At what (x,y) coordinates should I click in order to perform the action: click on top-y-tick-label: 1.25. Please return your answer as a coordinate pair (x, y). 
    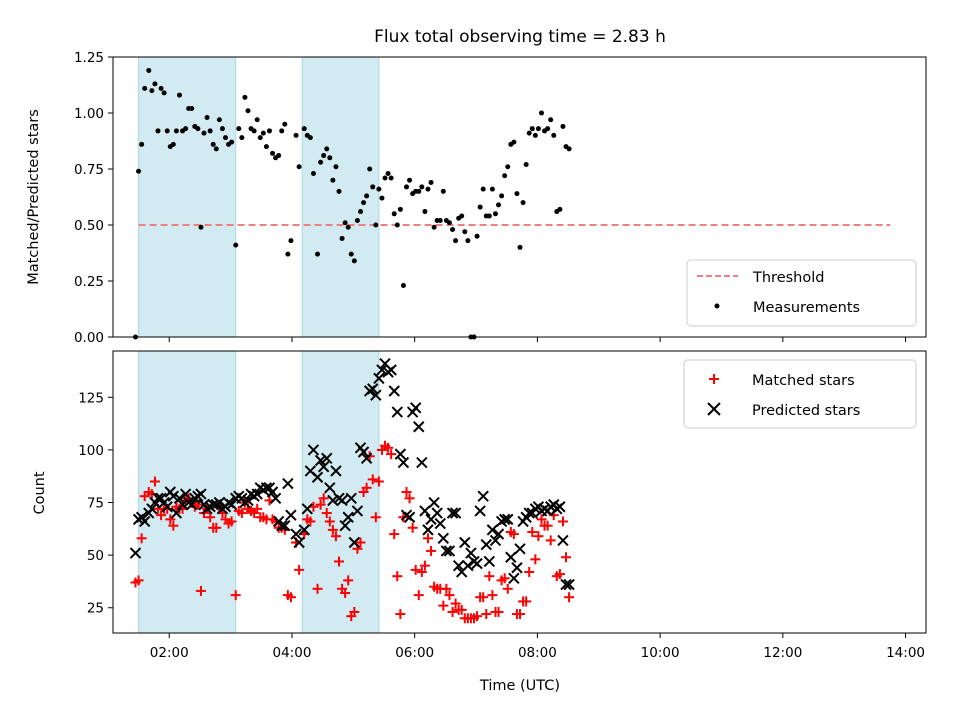
    Looking at the image, I should click on (89, 58).